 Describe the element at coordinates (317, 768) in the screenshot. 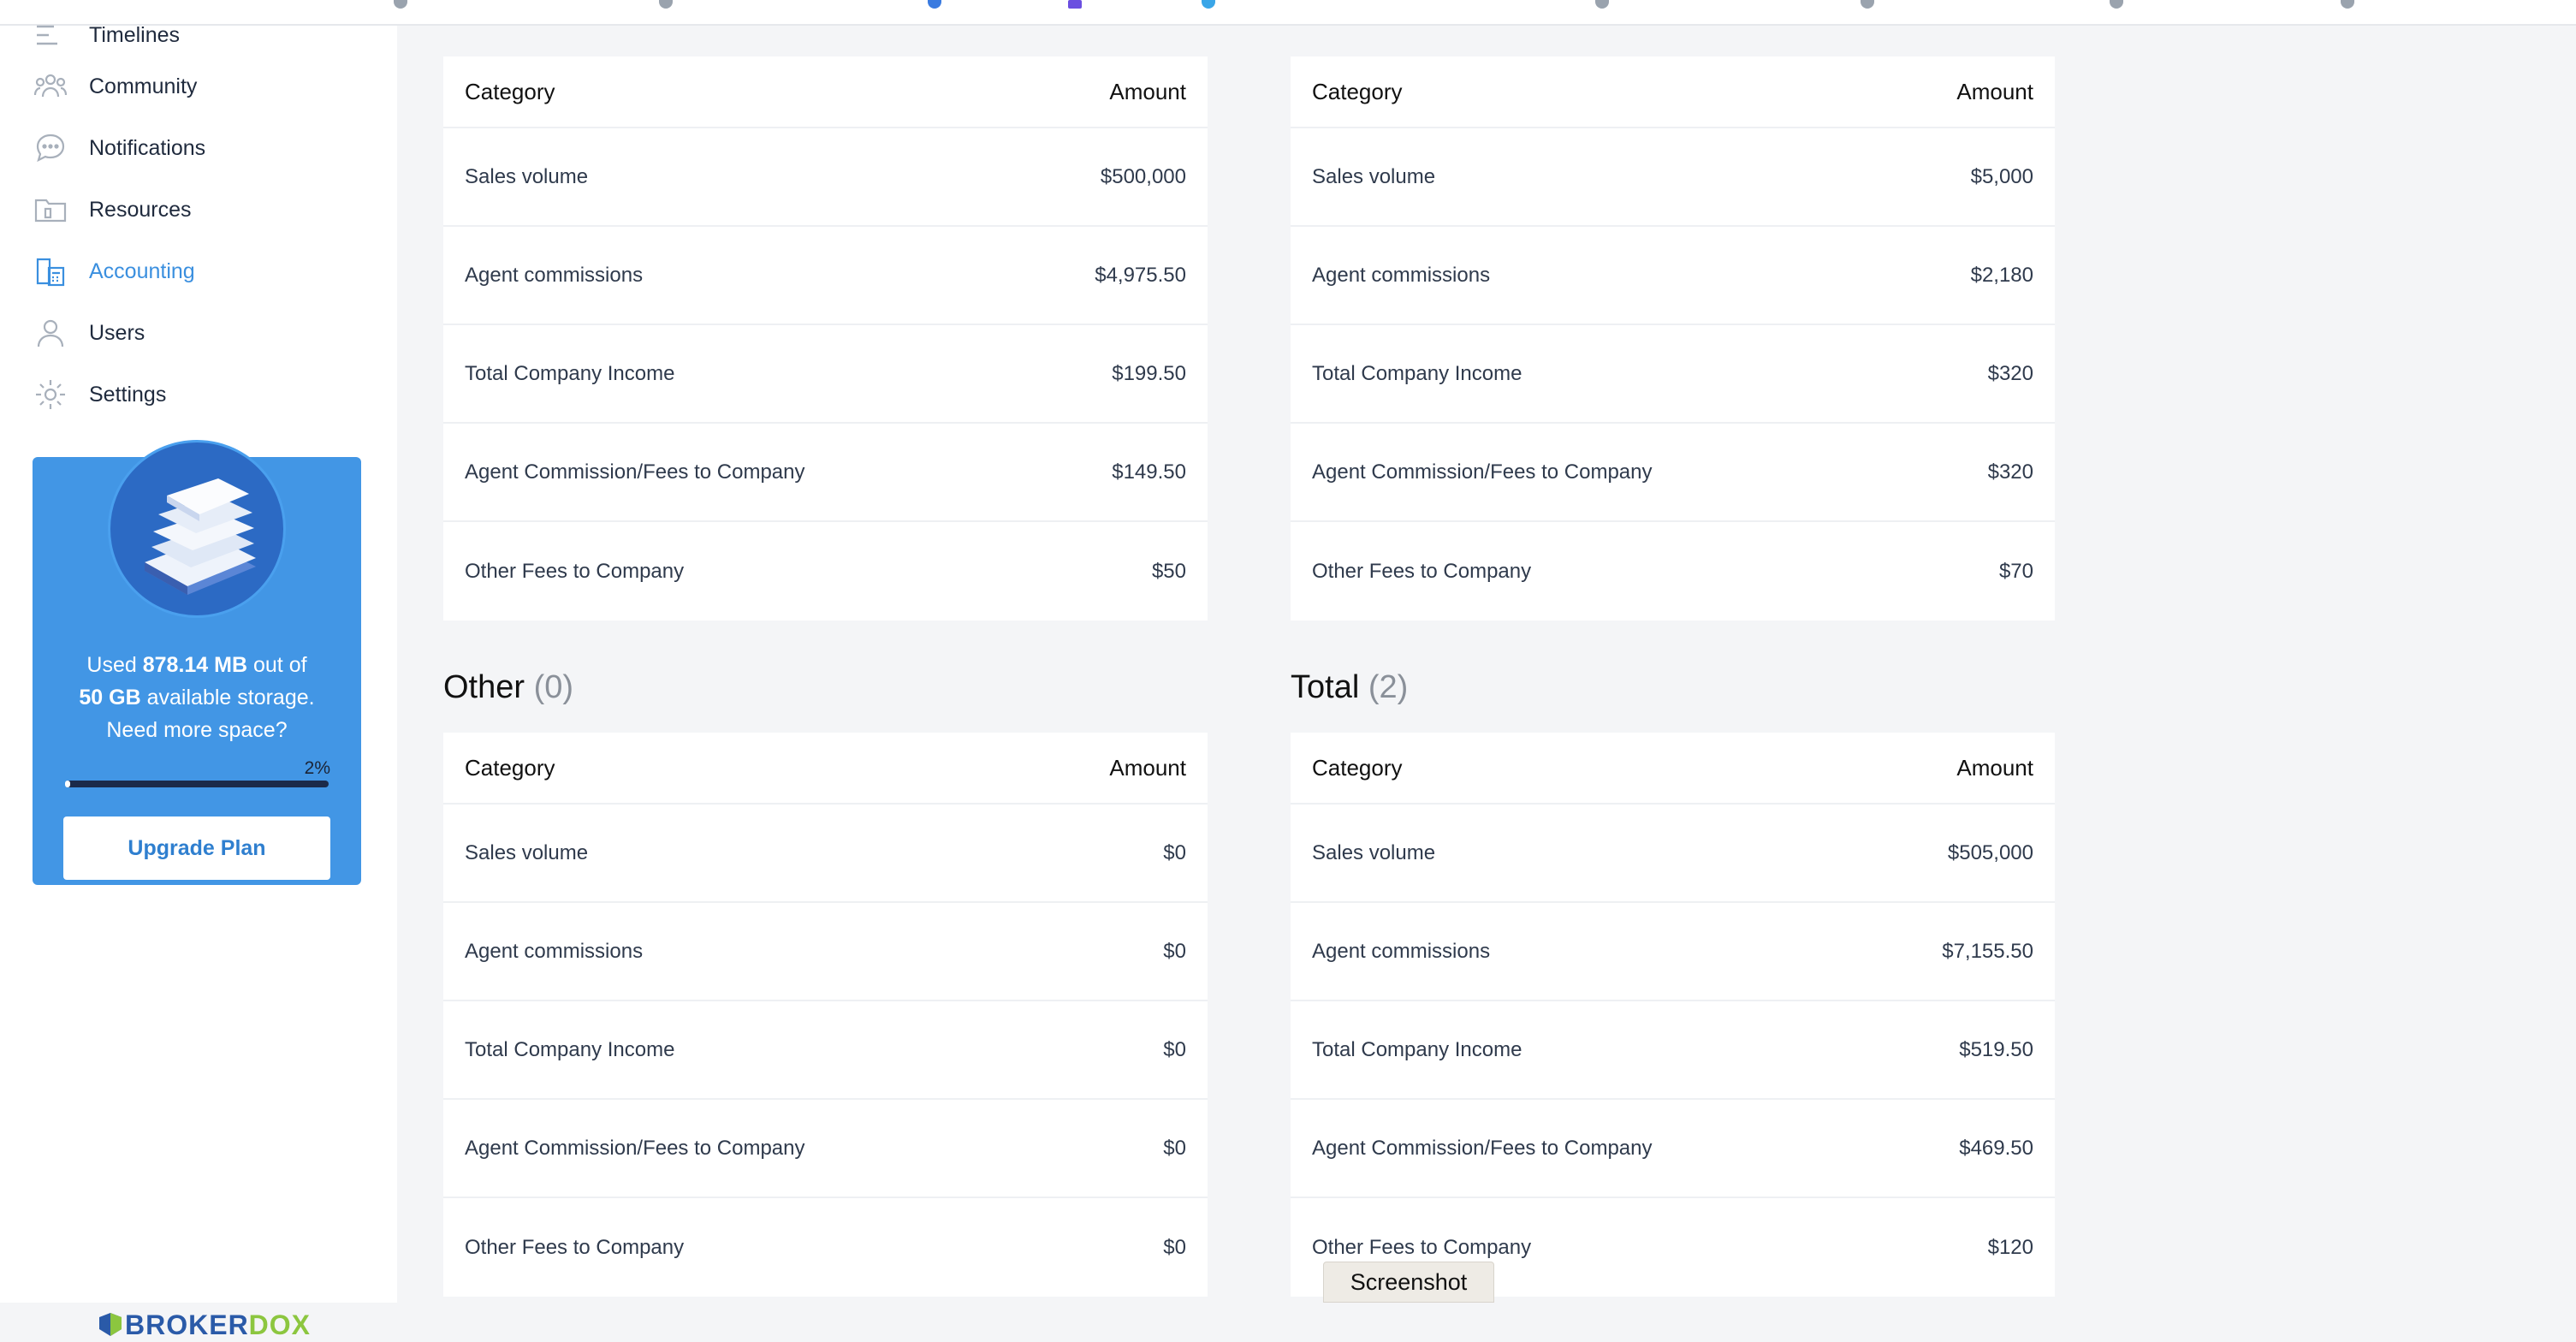

I see `storage-percent-label: 2%` at that location.